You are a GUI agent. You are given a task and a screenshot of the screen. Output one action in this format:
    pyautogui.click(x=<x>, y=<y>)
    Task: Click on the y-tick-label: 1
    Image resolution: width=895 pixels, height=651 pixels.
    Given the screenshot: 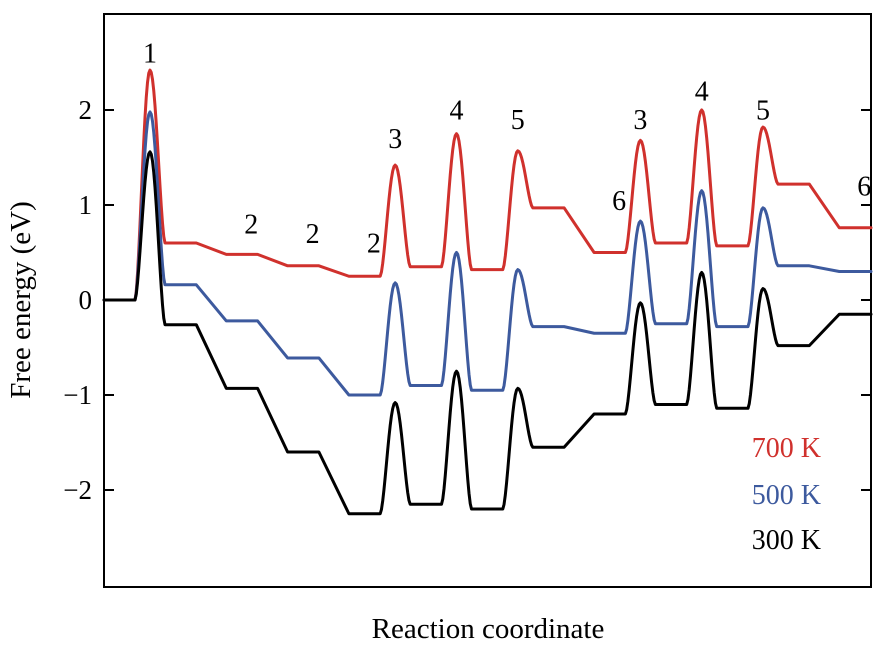 What is the action you would take?
    pyautogui.click(x=86, y=205)
    